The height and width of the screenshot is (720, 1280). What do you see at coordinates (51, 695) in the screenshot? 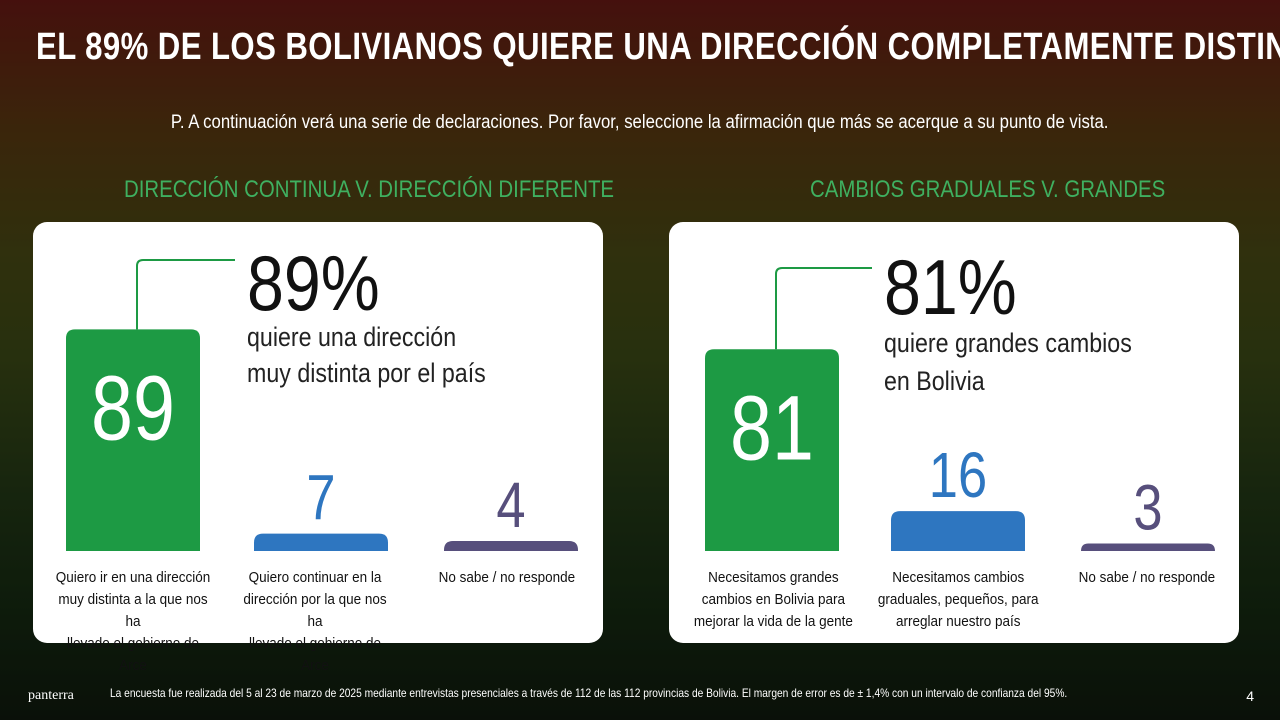
I see `brand-logo: panterra` at bounding box center [51, 695].